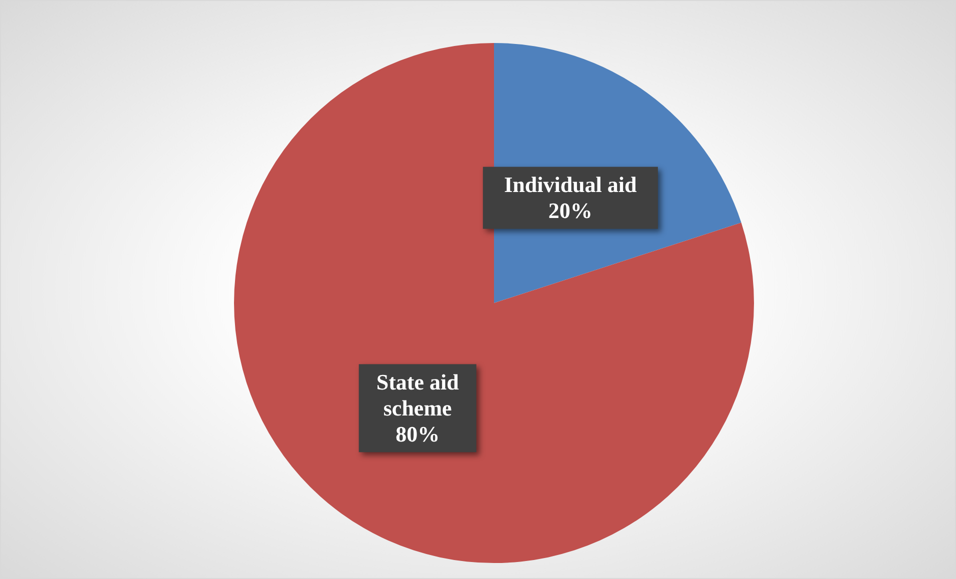 The width and height of the screenshot is (956, 579). What do you see at coordinates (570, 185) in the screenshot?
I see `slice-label: Individual aid` at bounding box center [570, 185].